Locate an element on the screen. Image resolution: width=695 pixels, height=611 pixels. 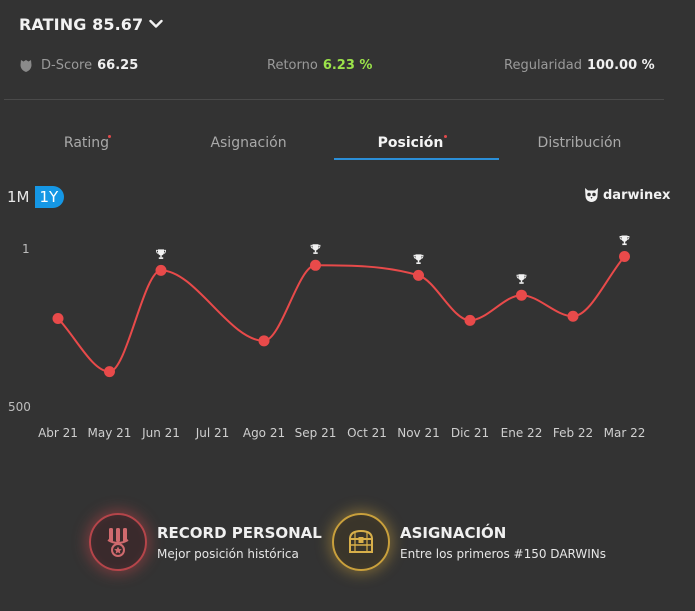
tab-rating-label: Rating is located at coordinates (86, 143).